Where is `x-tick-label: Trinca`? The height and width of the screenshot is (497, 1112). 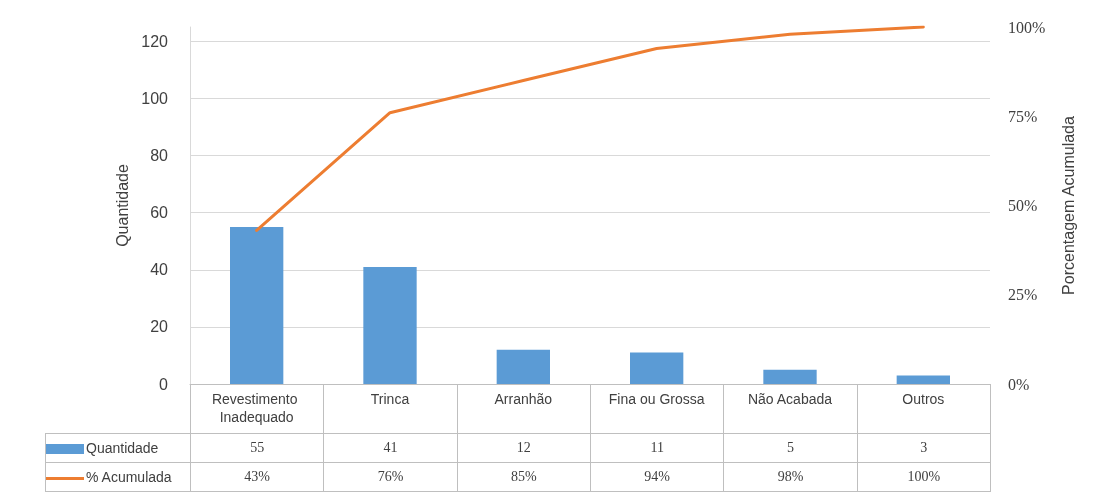 x-tick-label: Trinca is located at coordinates (390, 399).